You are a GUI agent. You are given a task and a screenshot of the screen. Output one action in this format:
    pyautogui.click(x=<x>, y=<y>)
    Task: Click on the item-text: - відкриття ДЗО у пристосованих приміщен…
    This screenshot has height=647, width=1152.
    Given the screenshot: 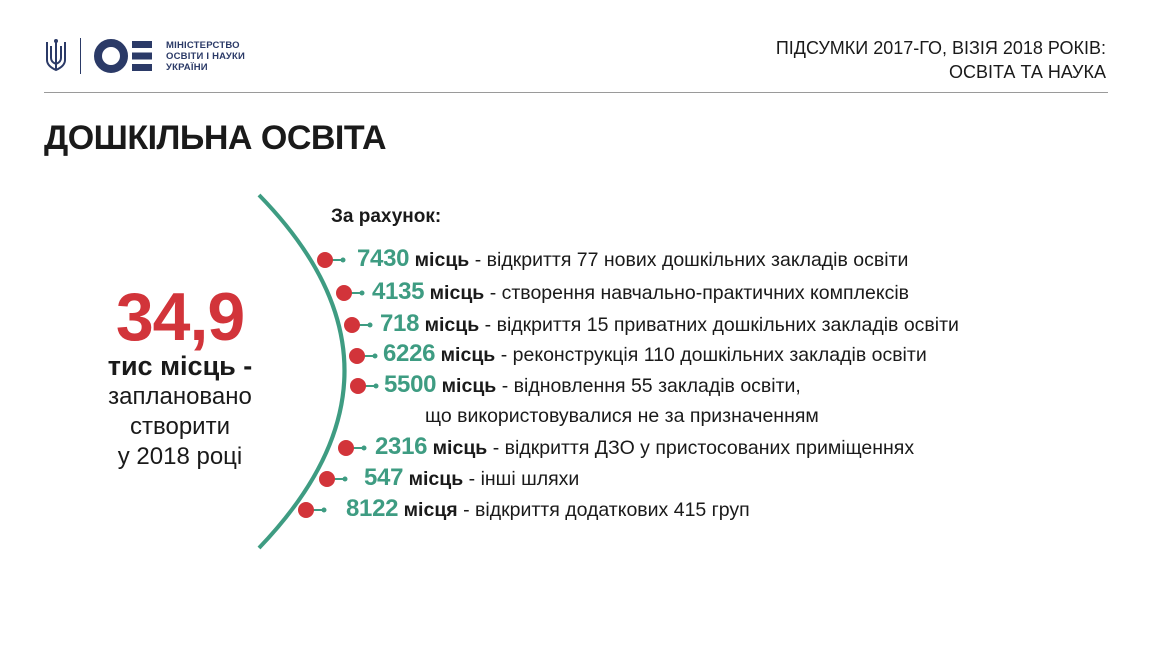 What is the action you would take?
    pyautogui.click(x=701, y=448)
    